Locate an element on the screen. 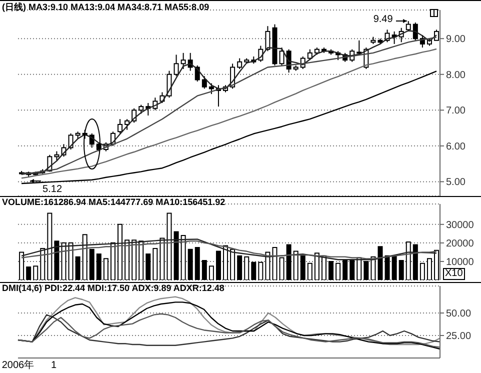 The image size is (481, 373). y-tick-label: 25.00 is located at coordinates (459, 336).